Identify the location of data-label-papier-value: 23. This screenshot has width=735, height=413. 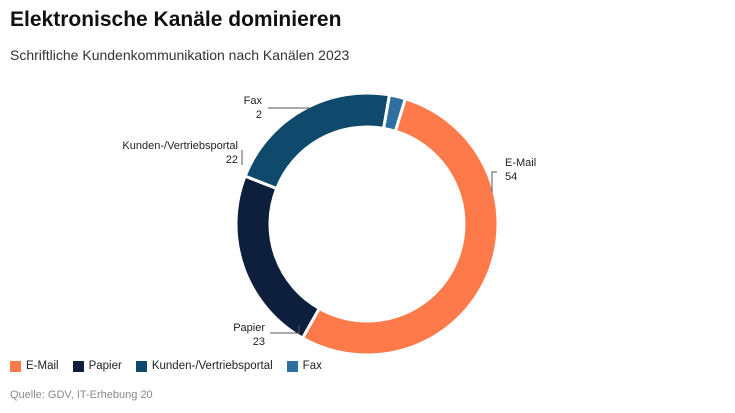
(259, 342).